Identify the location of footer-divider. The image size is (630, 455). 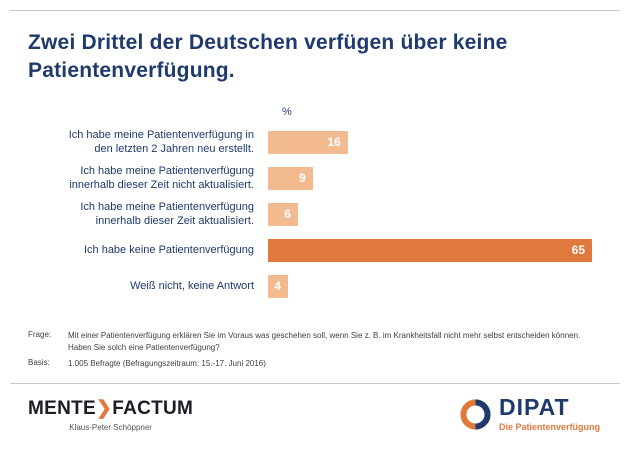
(315, 384).